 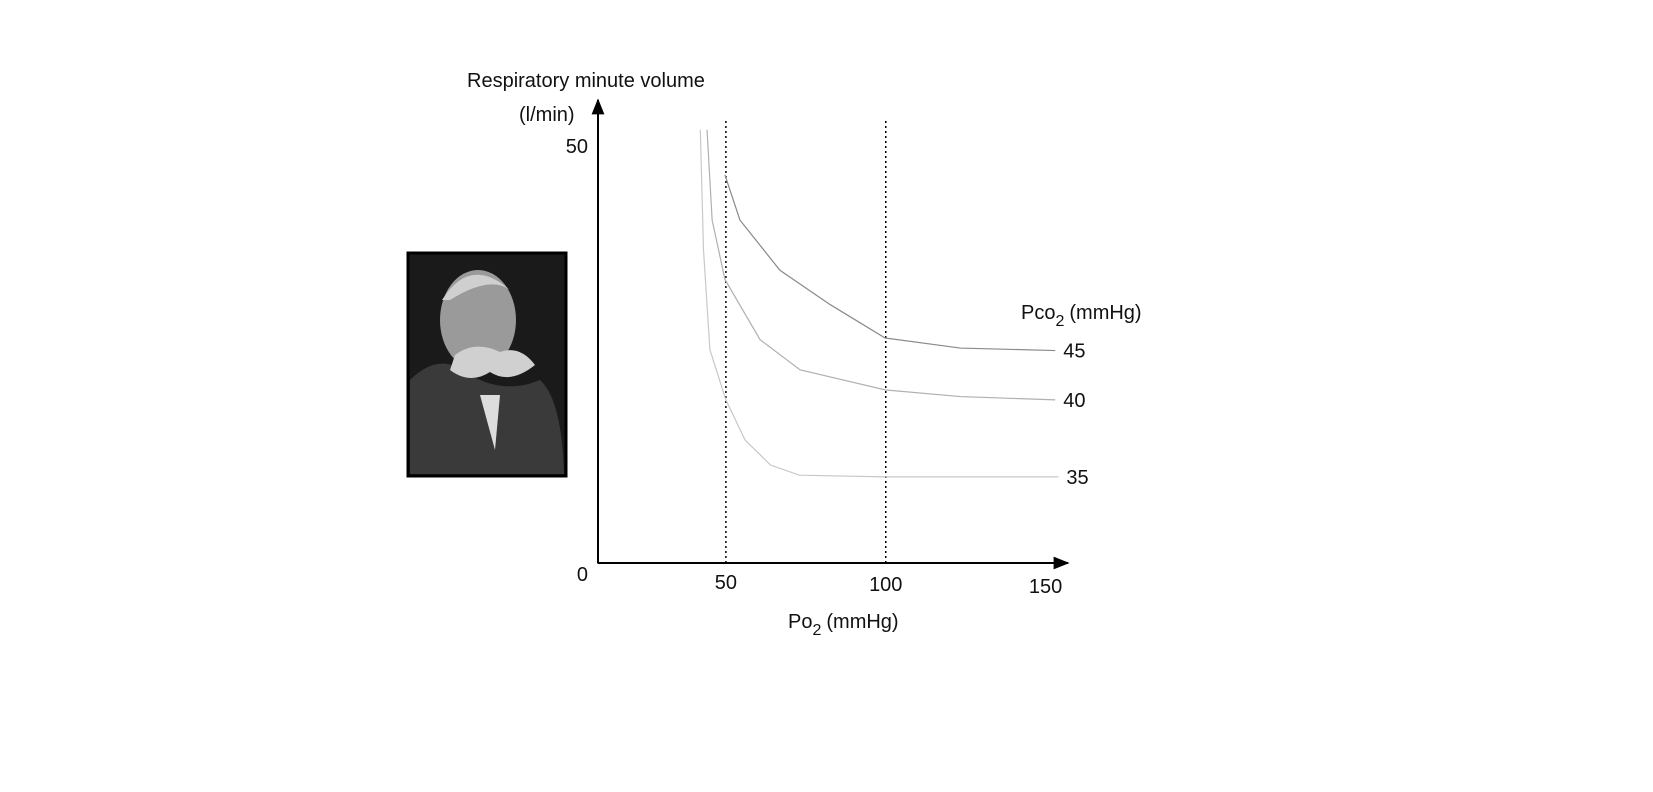 I want to click on x-tick-label: 150, so click(x=1045, y=587).